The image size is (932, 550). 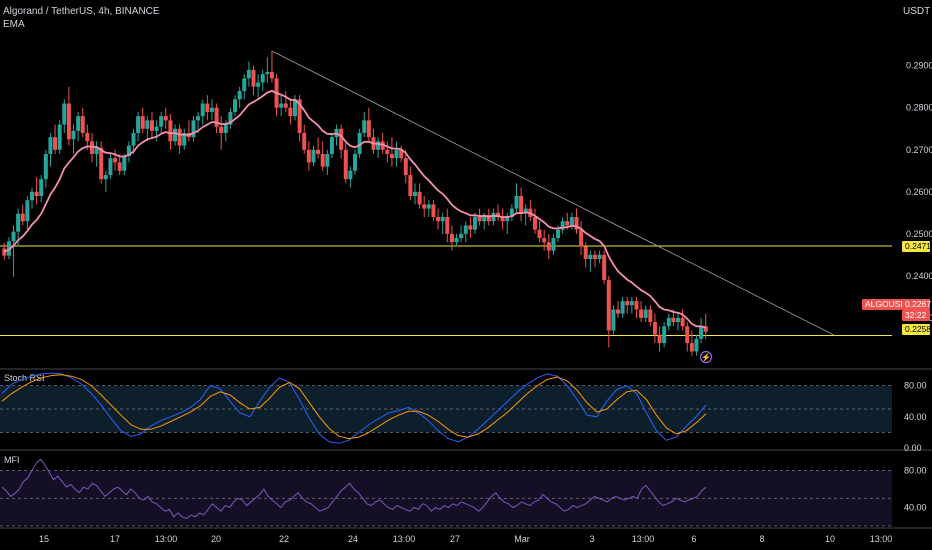 I want to click on alert-icon, so click(x=706, y=357).